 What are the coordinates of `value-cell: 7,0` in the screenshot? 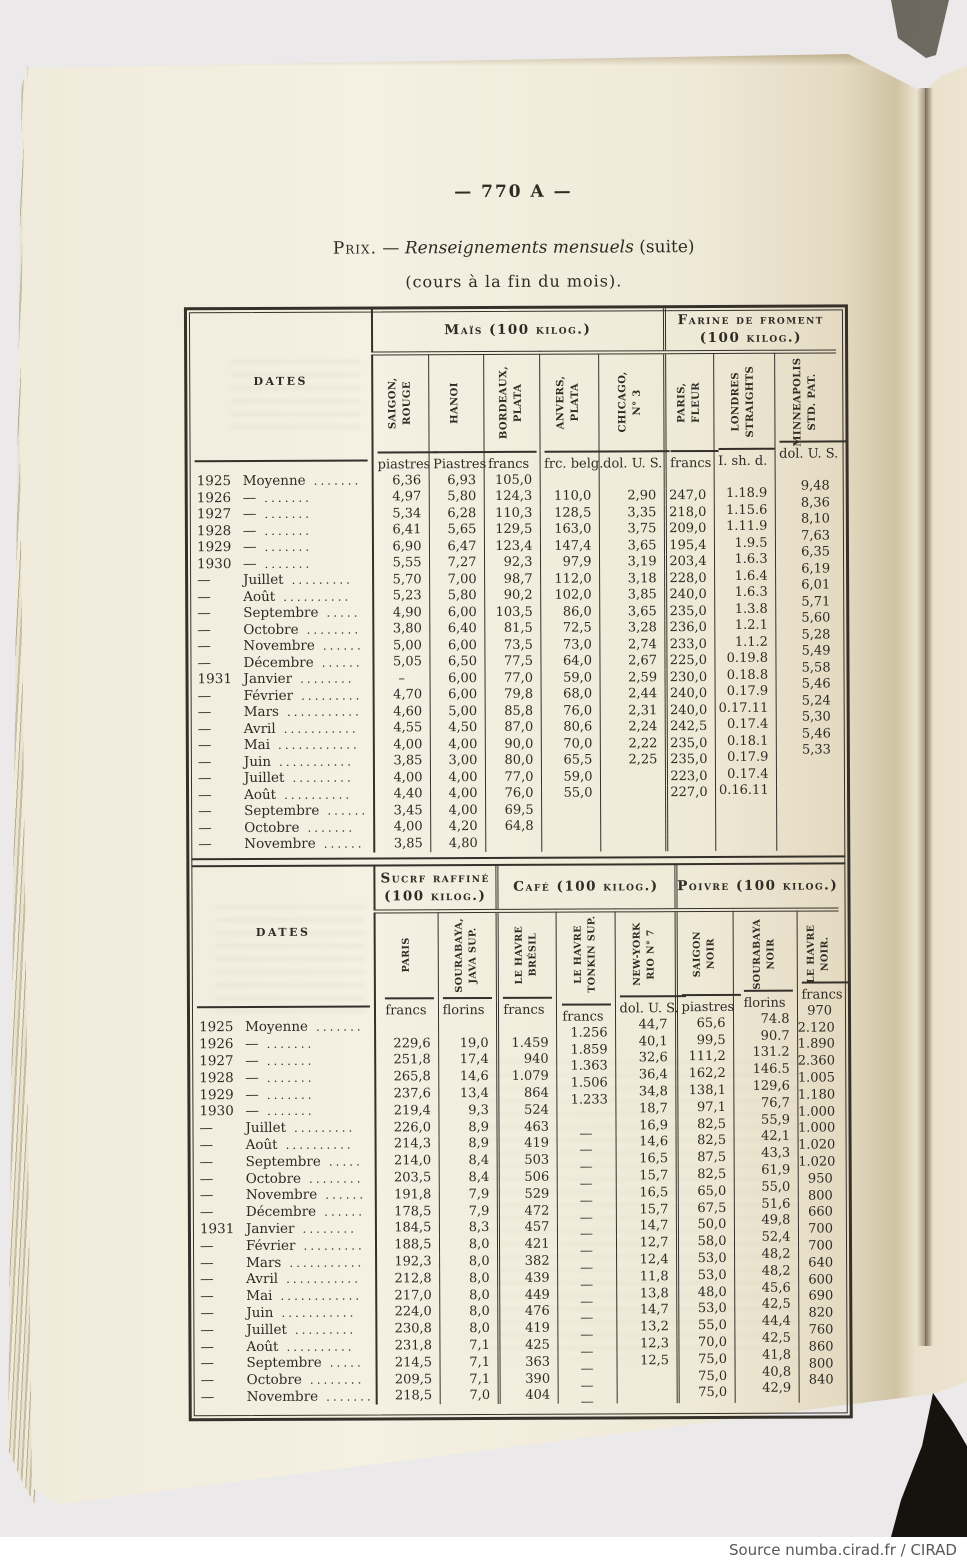 It's located at (469, 1396).